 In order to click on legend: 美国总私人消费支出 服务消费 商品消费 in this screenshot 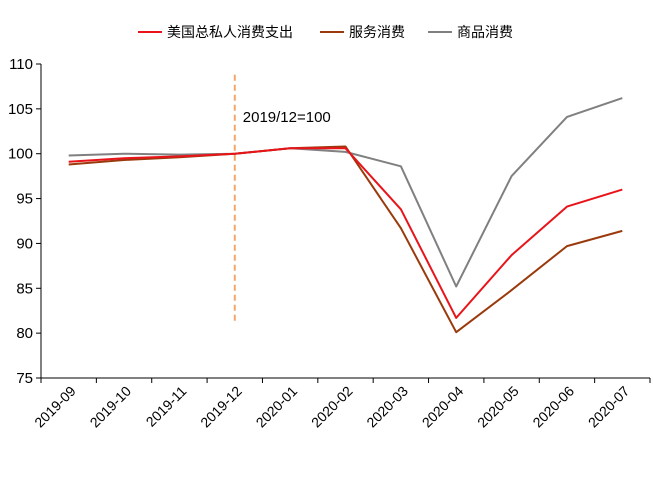, I will do `click(326, 34)`.